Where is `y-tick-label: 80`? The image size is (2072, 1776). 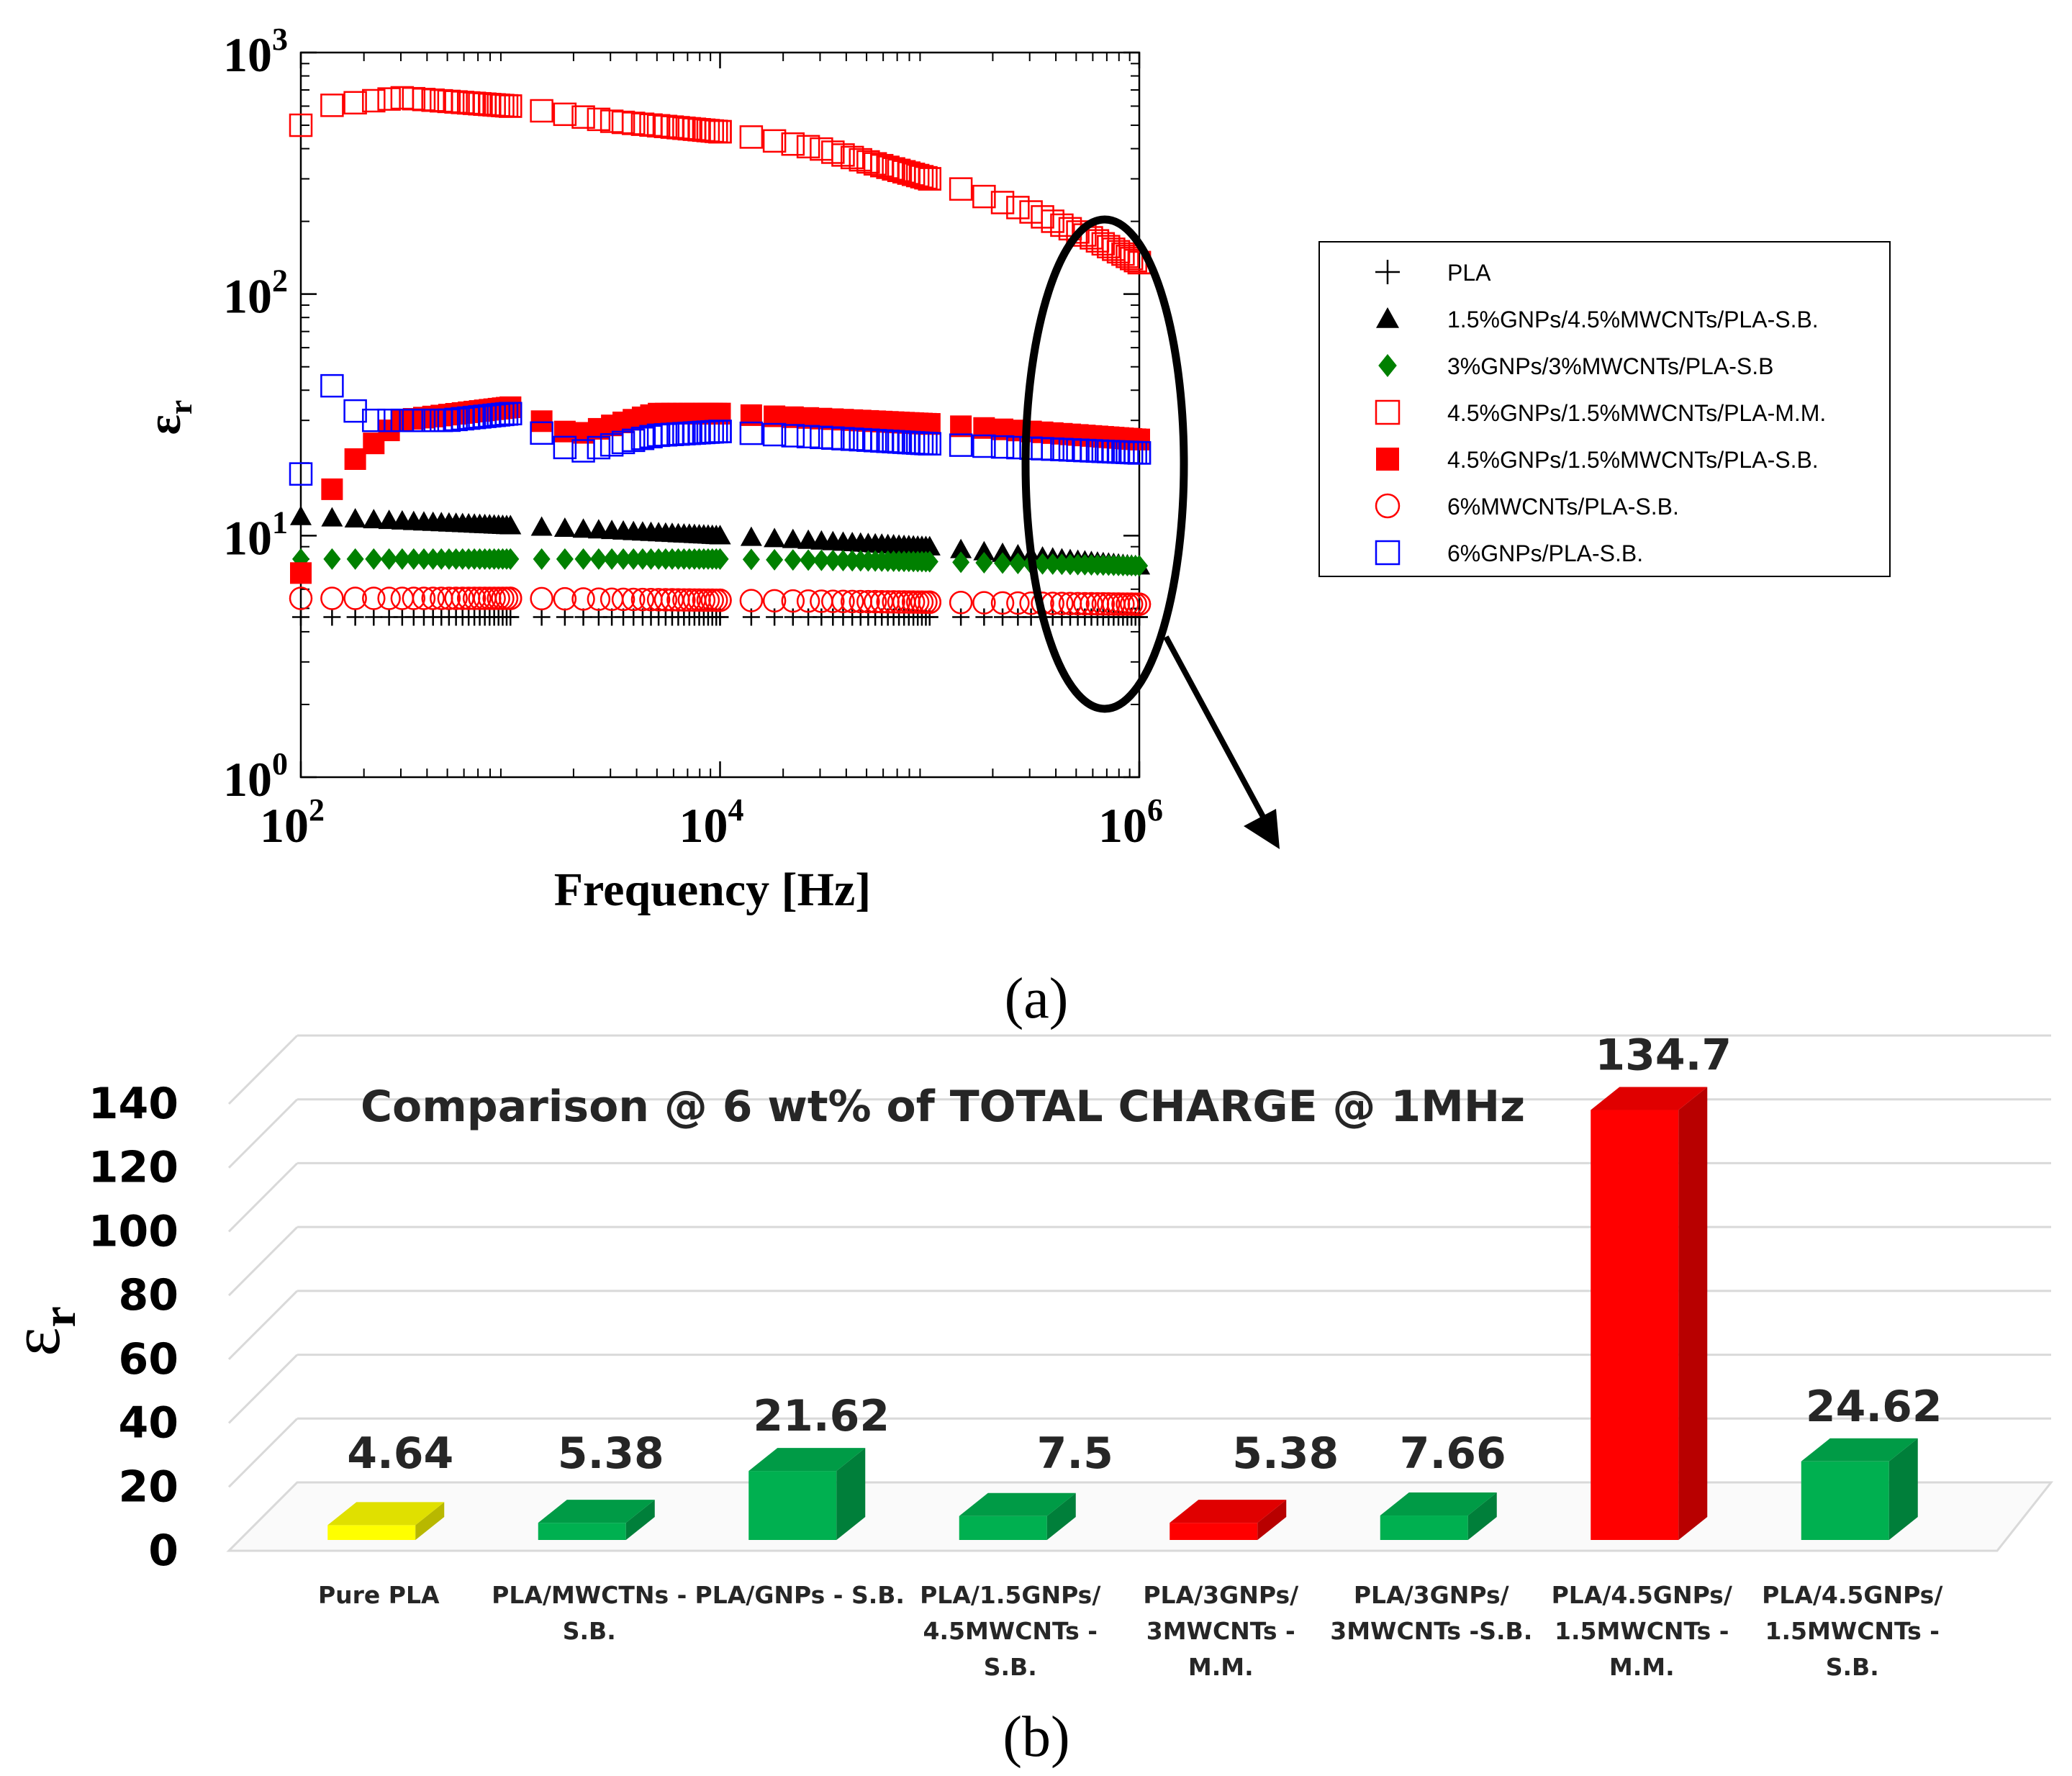
y-tick-label: 80 is located at coordinates (149, 1295).